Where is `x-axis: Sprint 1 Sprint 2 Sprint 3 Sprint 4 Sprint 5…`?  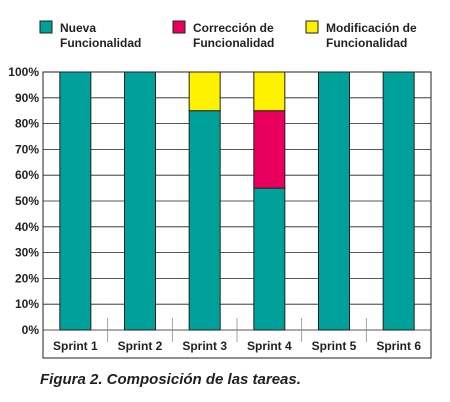
x-axis: Sprint 1 Sprint 2 Sprint 3 Sprint 4 Sprint 5… is located at coordinates (237, 335).